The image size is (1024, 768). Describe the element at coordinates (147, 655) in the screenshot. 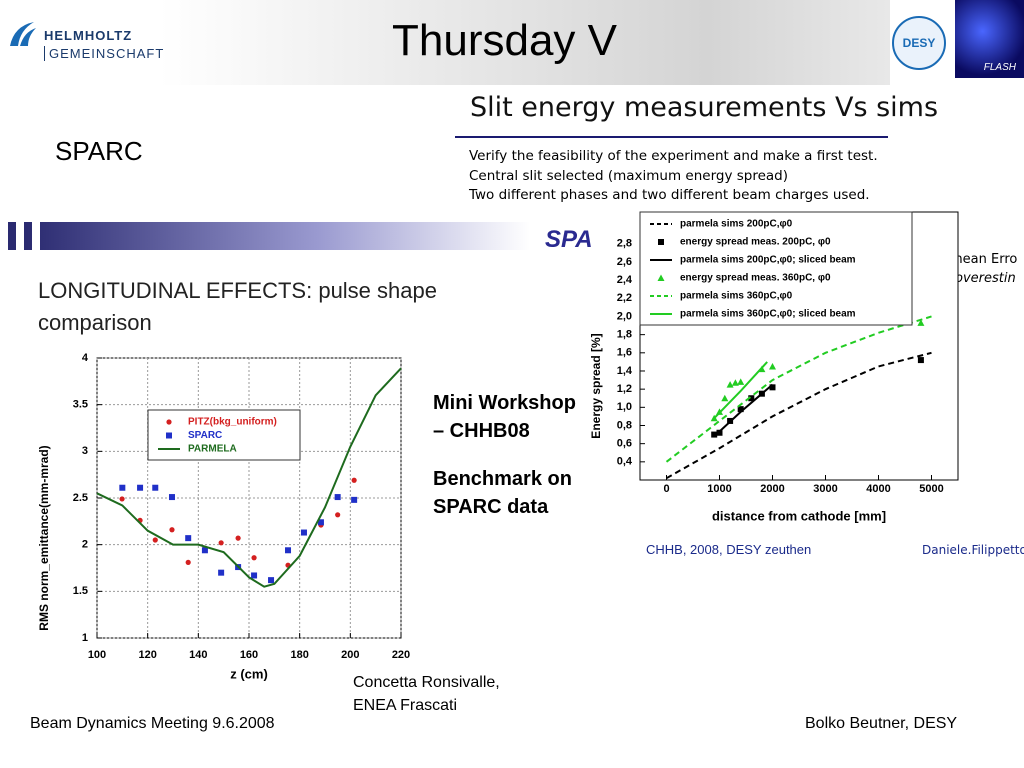

I see `x-tick-label: 120` at that location.